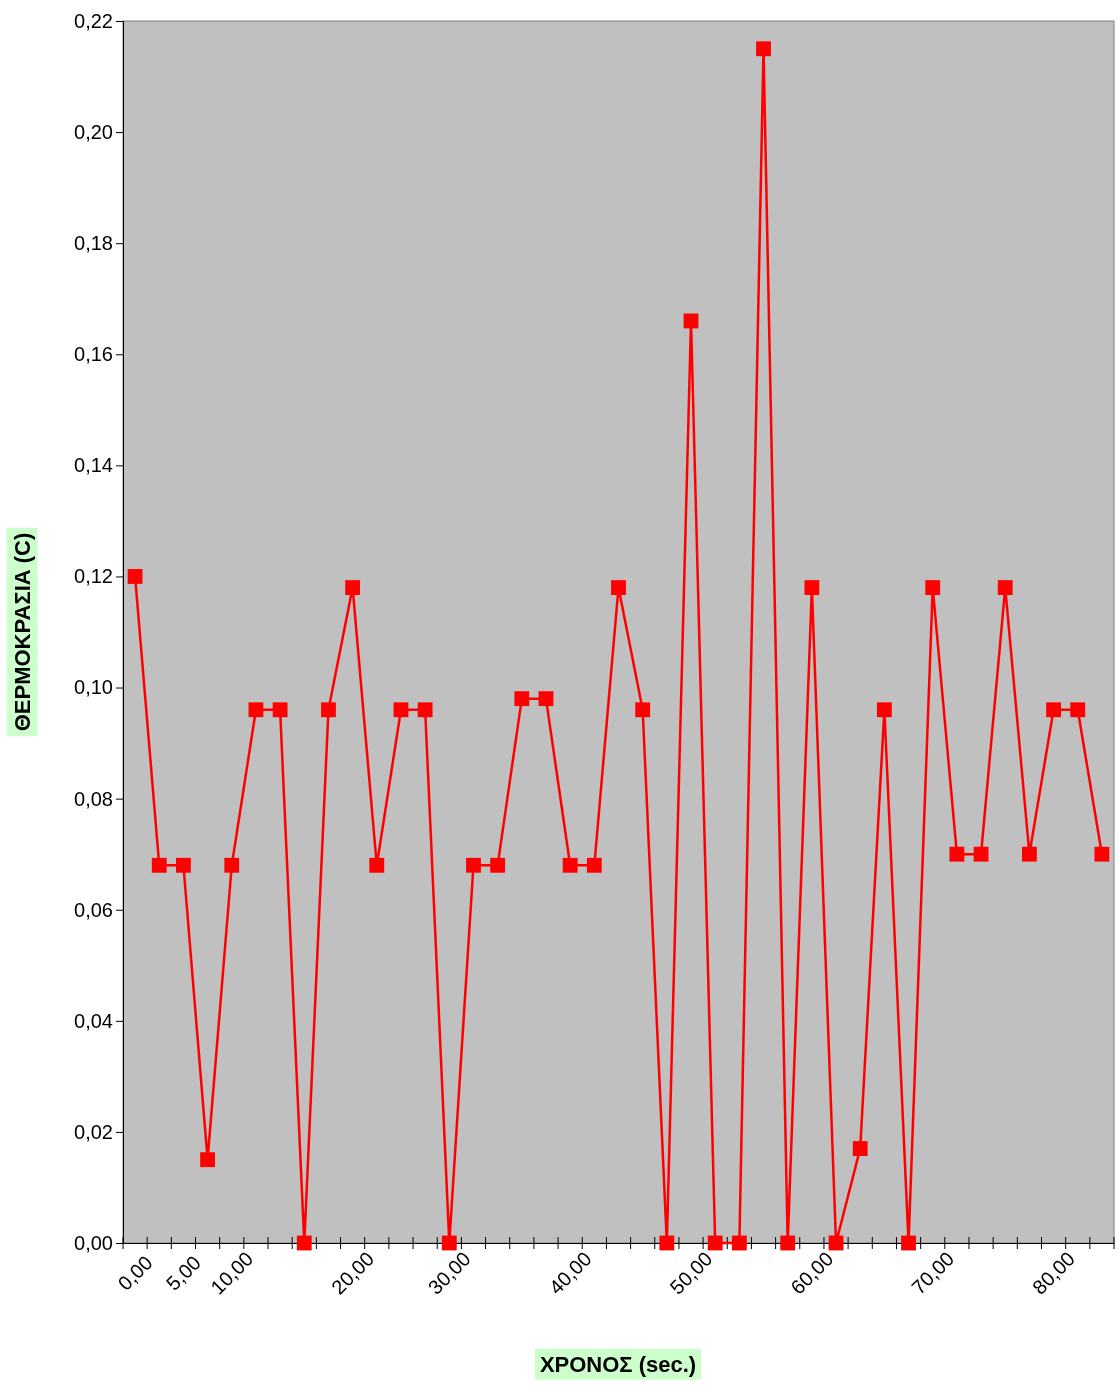  I want to click on y-tick-label: 0,06, so click(93, 909).